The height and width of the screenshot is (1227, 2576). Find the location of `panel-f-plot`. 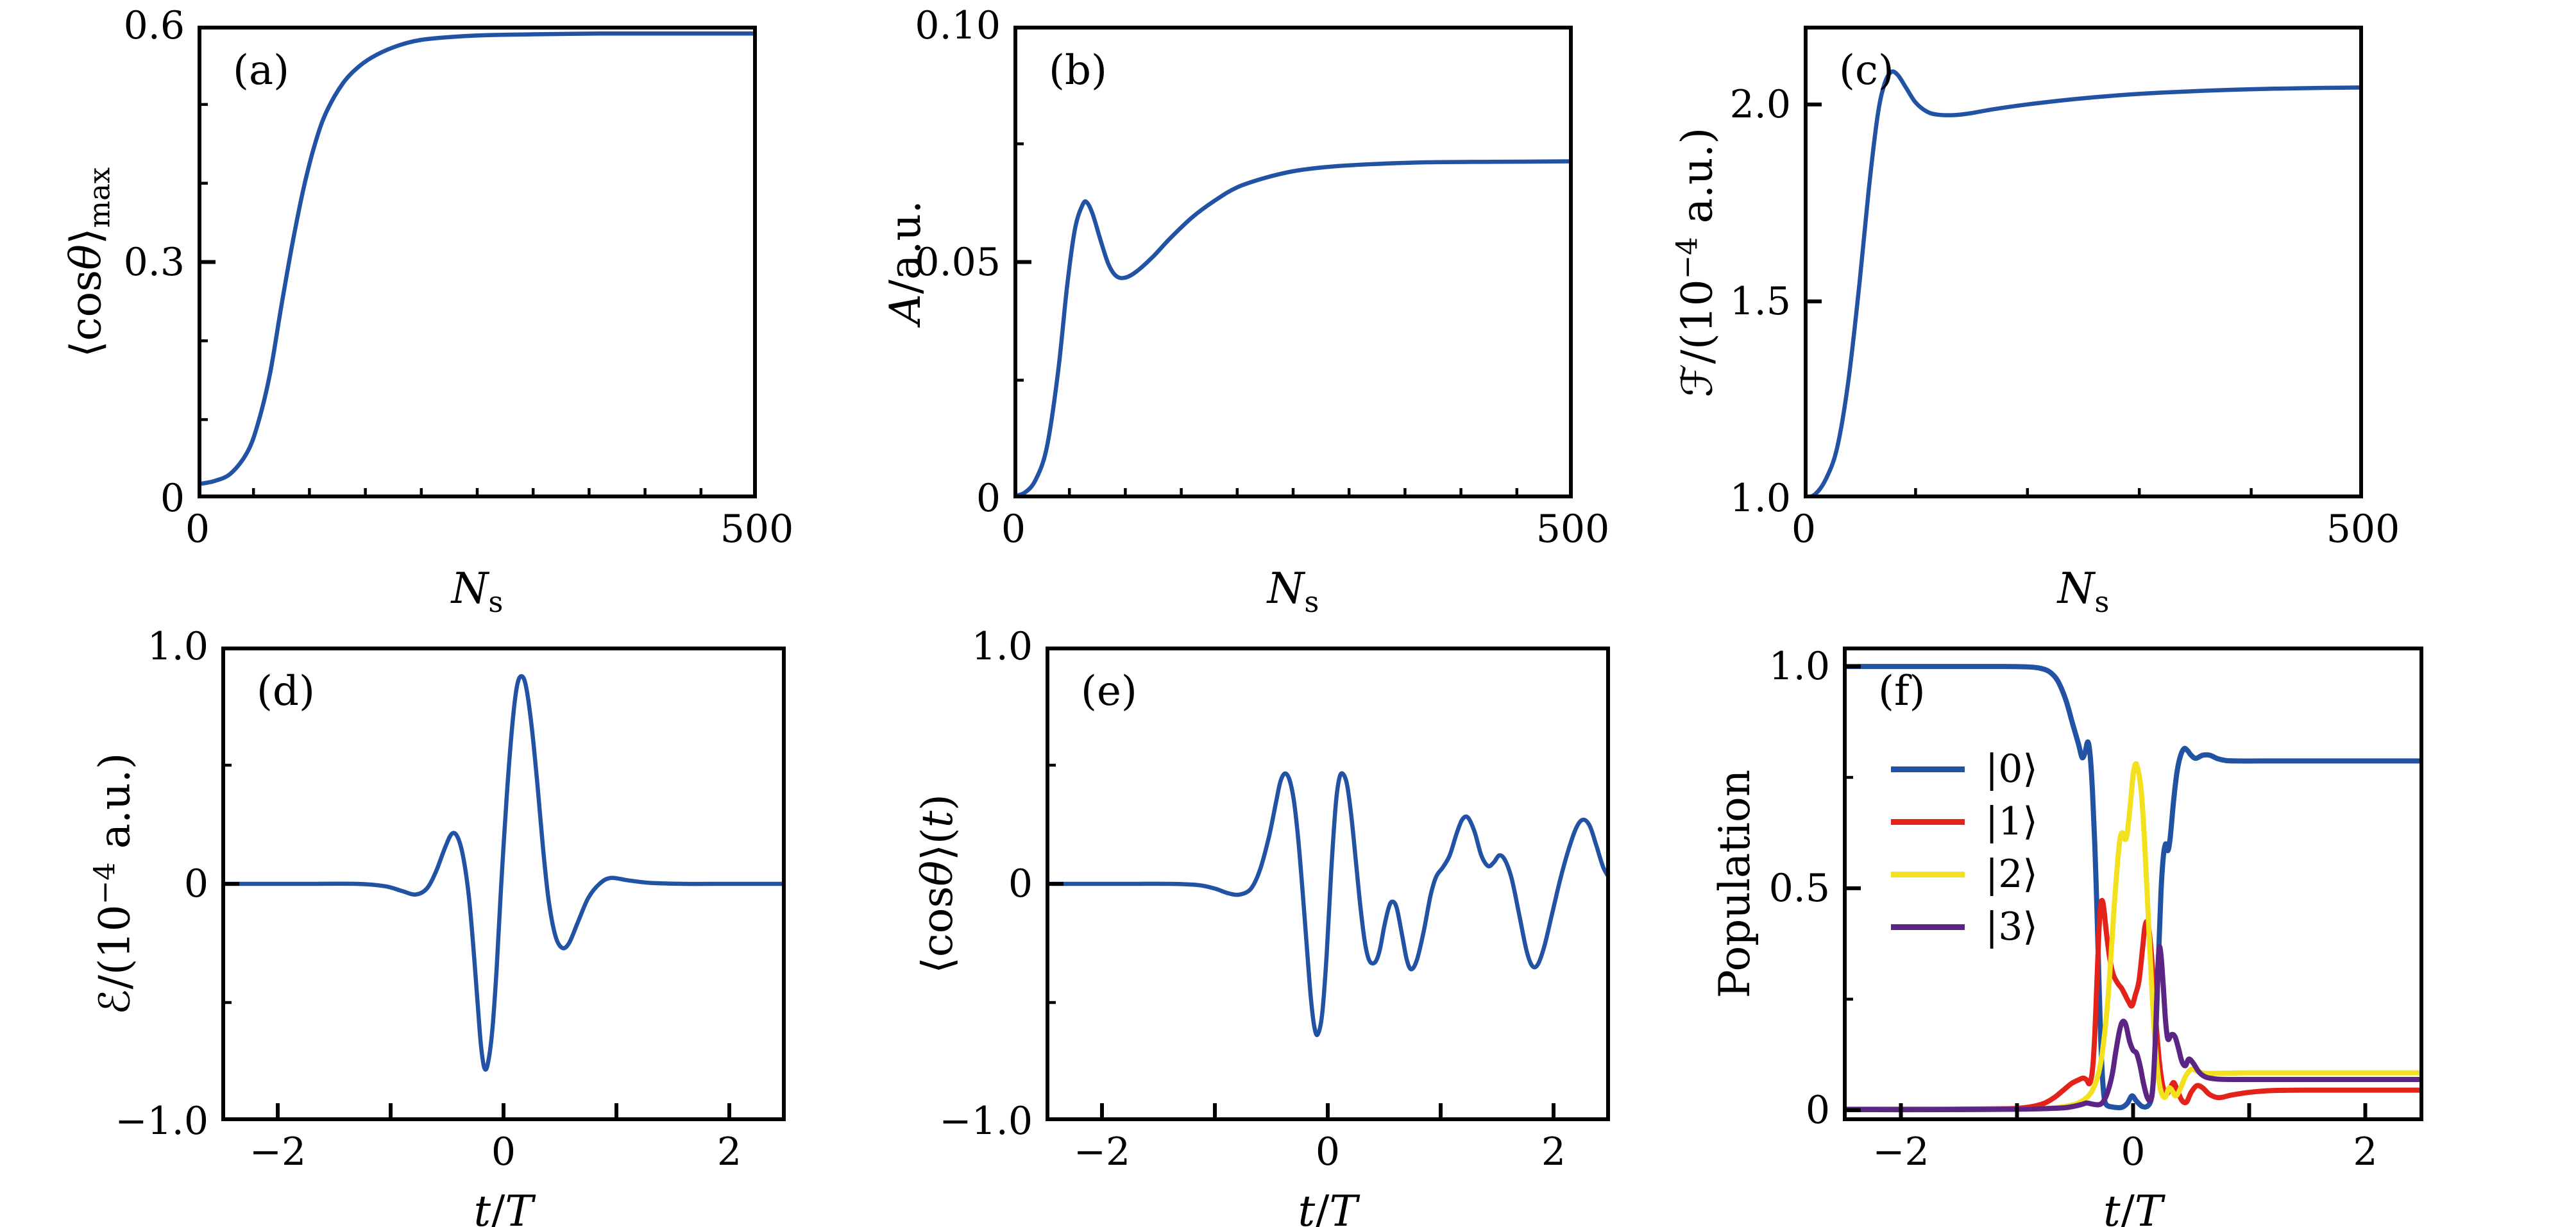

panel-f-plot is located at coordinates (2133, 884).